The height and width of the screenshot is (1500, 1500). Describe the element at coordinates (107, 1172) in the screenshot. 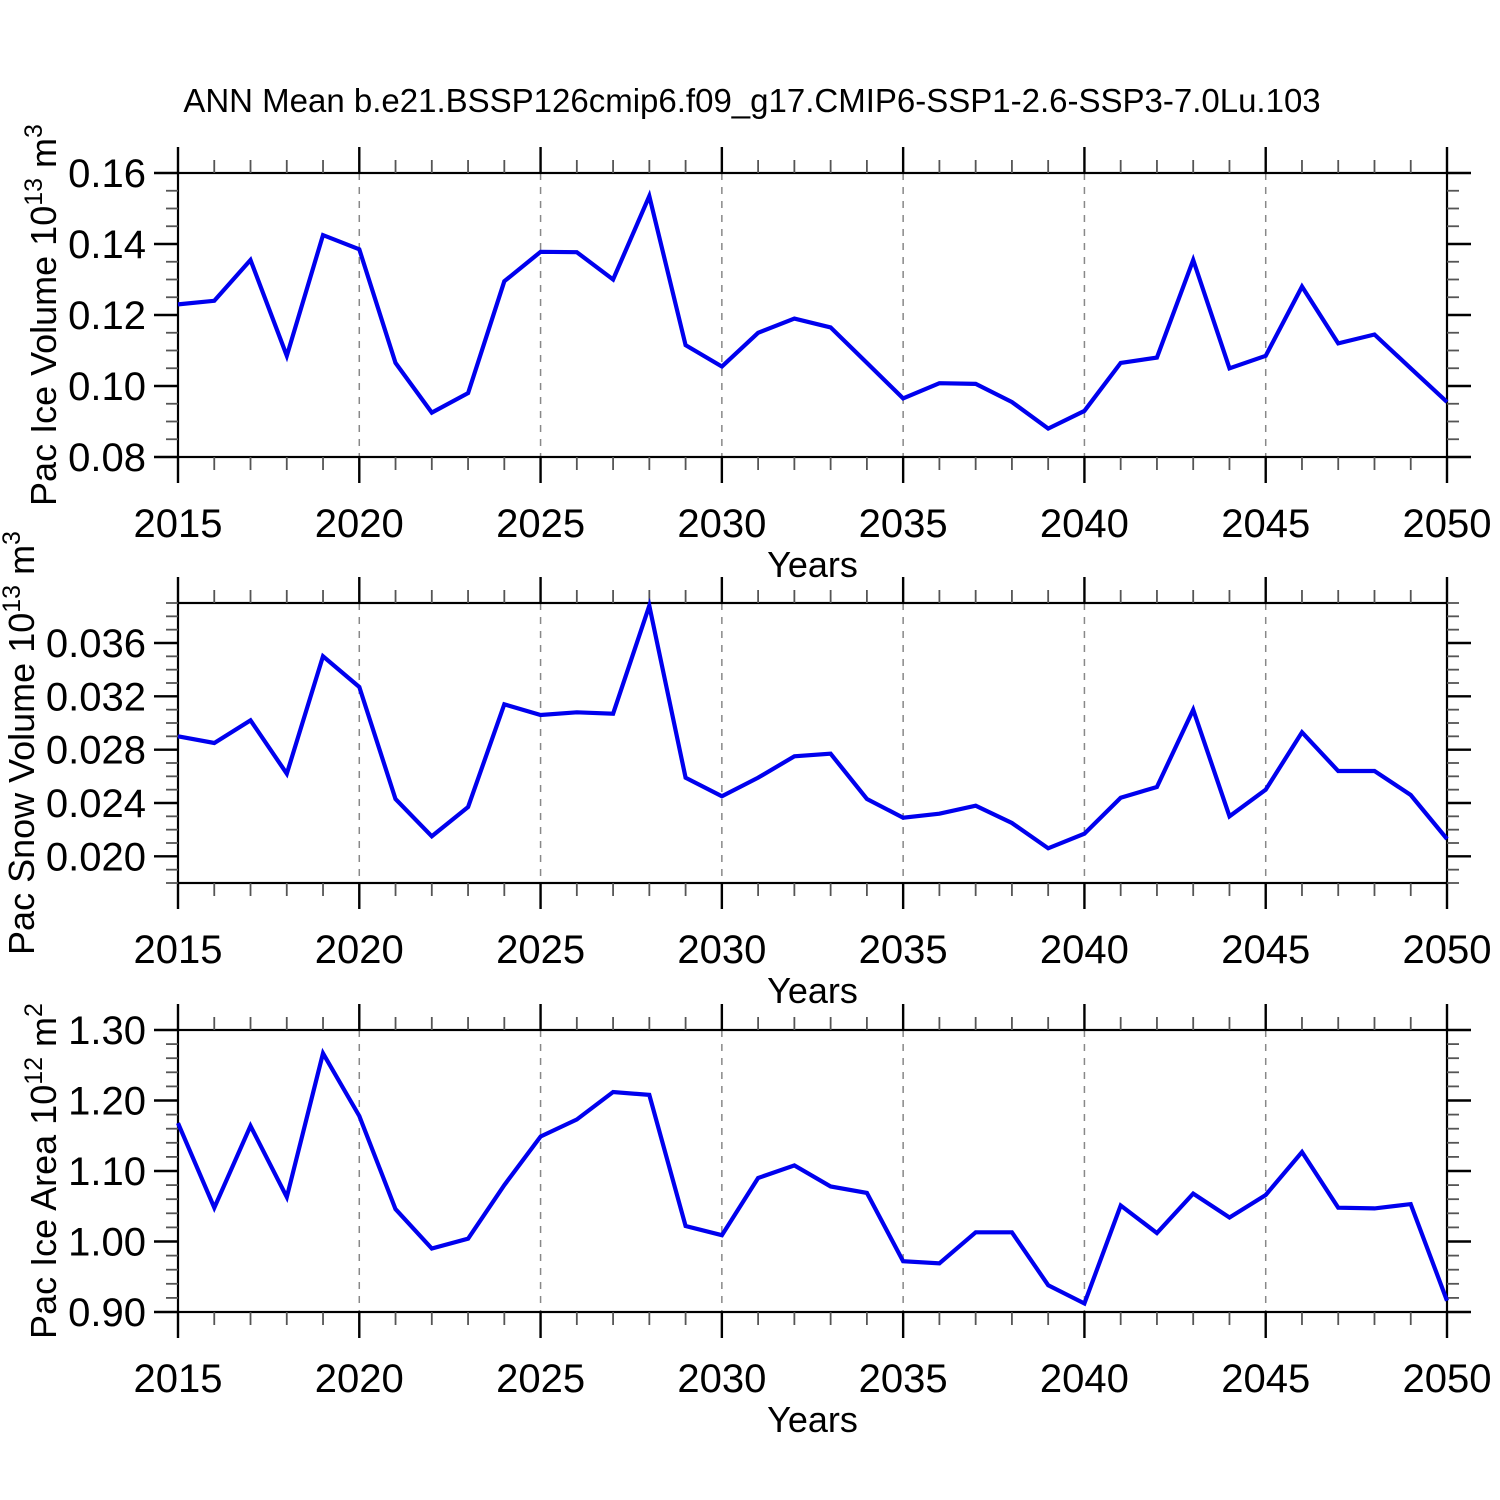

I see `y-tick-label: 1.10` at that location.